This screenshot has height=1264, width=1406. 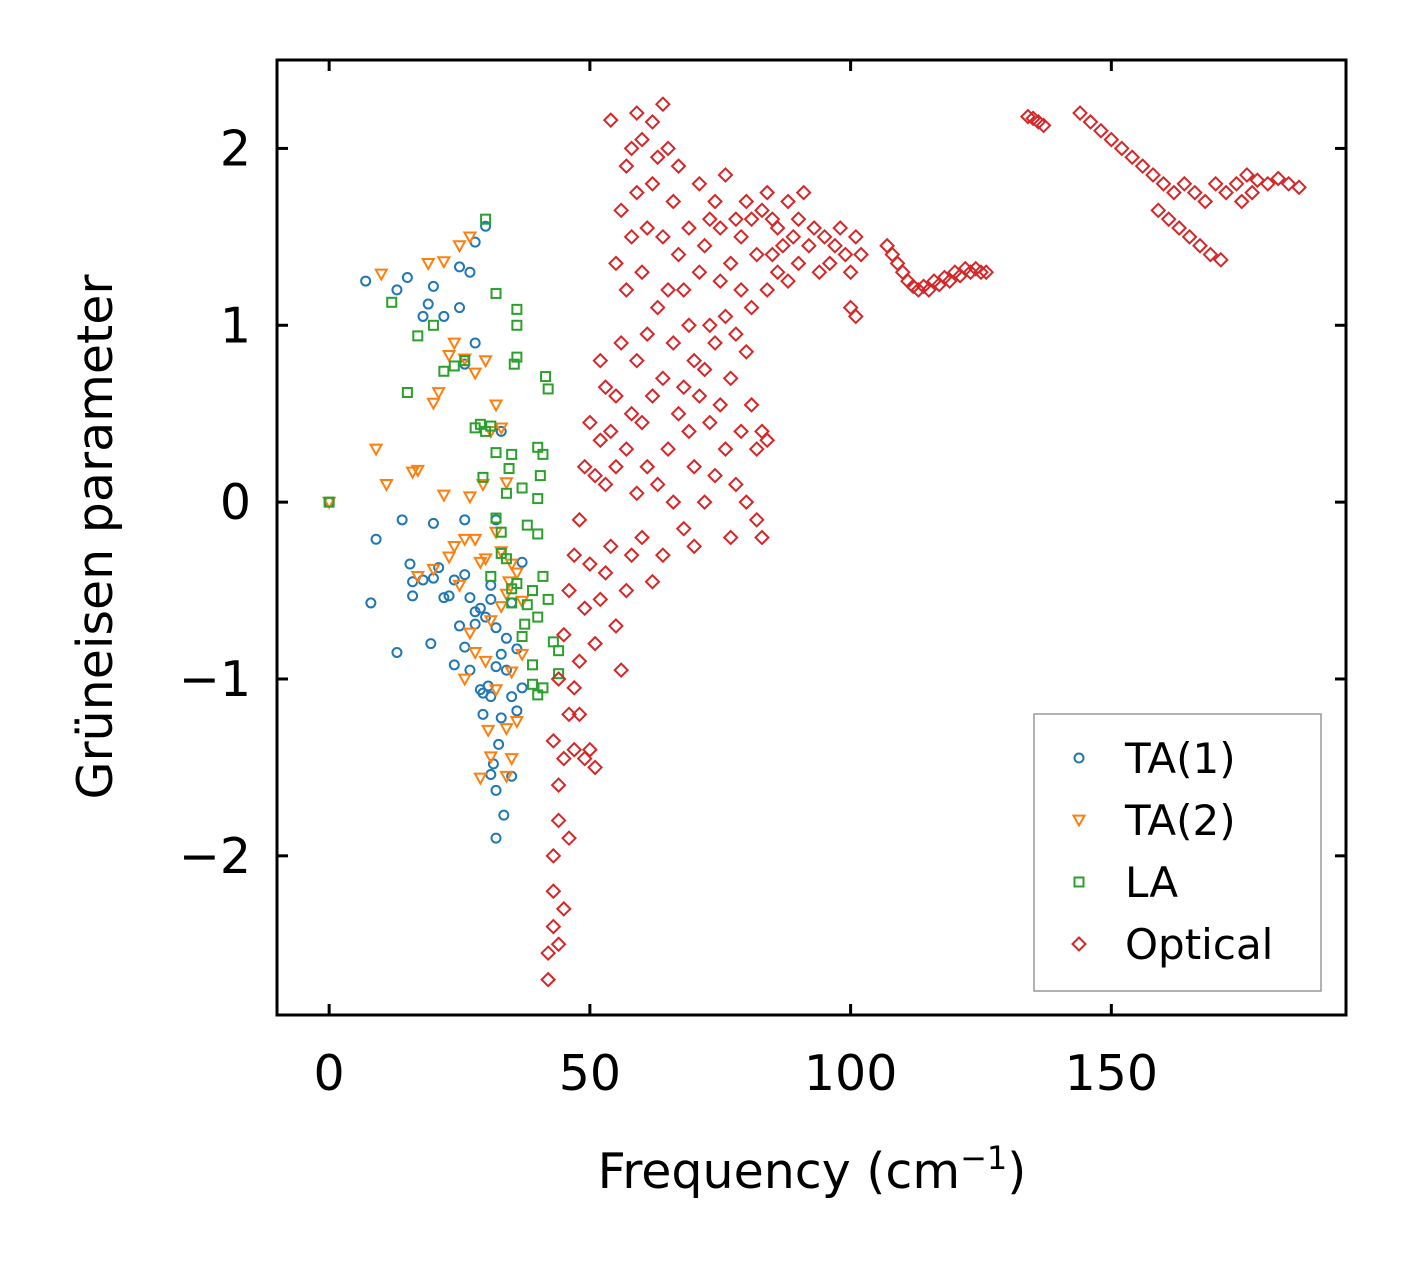 I want to click on y-tick-label: 2, so click(x=235, y=148).